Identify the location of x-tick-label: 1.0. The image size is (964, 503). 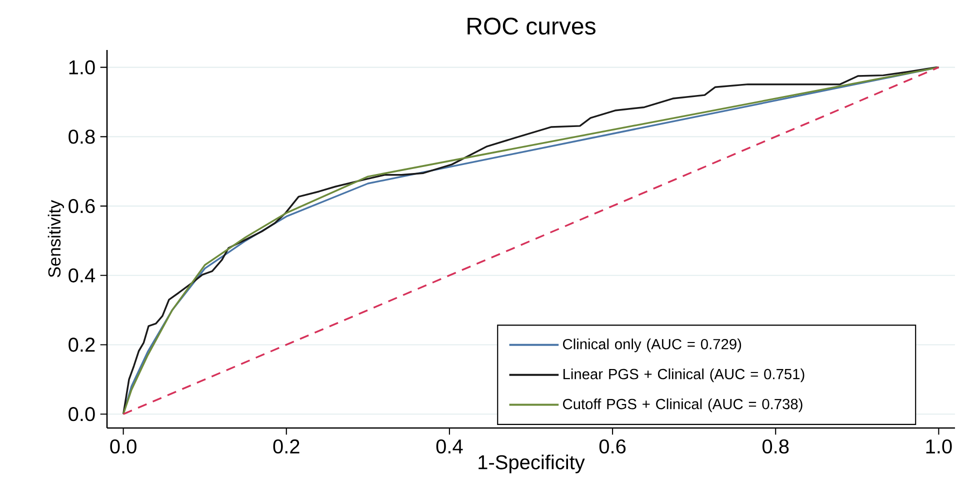
(939, 446).